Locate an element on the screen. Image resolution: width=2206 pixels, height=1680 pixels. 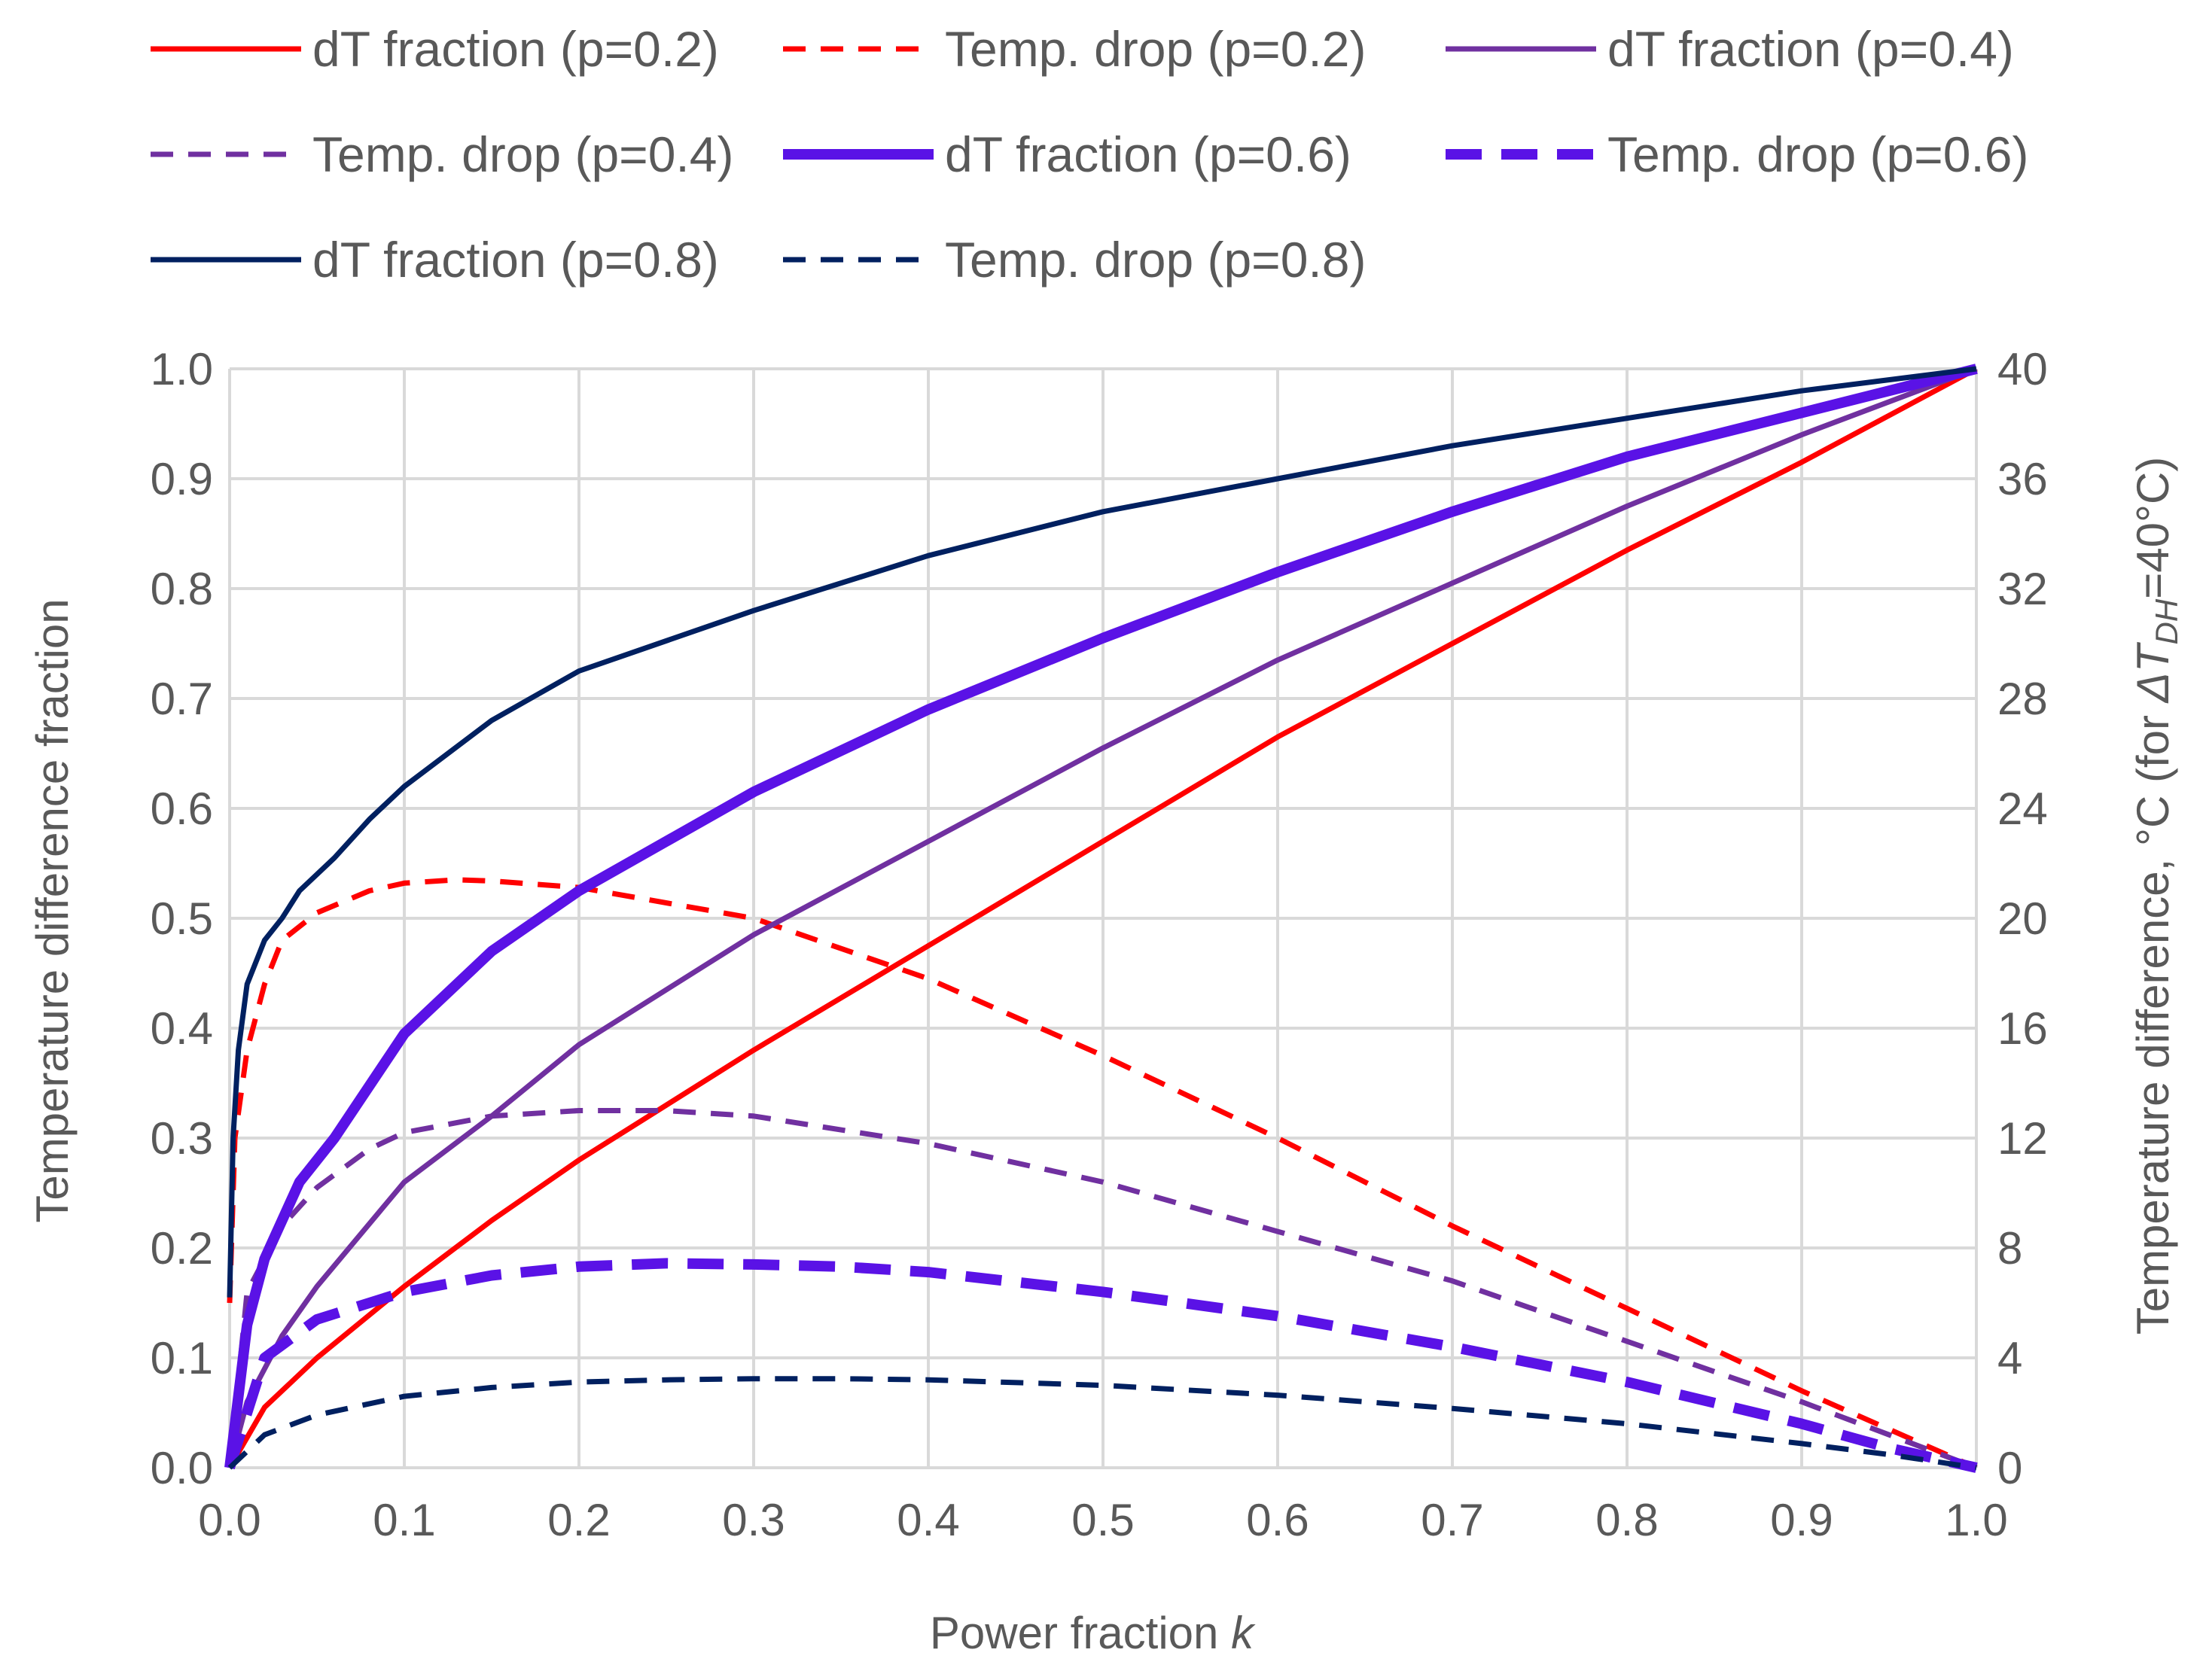
x-tick-label: 0.9 is located at coordinates (1801, 1520).